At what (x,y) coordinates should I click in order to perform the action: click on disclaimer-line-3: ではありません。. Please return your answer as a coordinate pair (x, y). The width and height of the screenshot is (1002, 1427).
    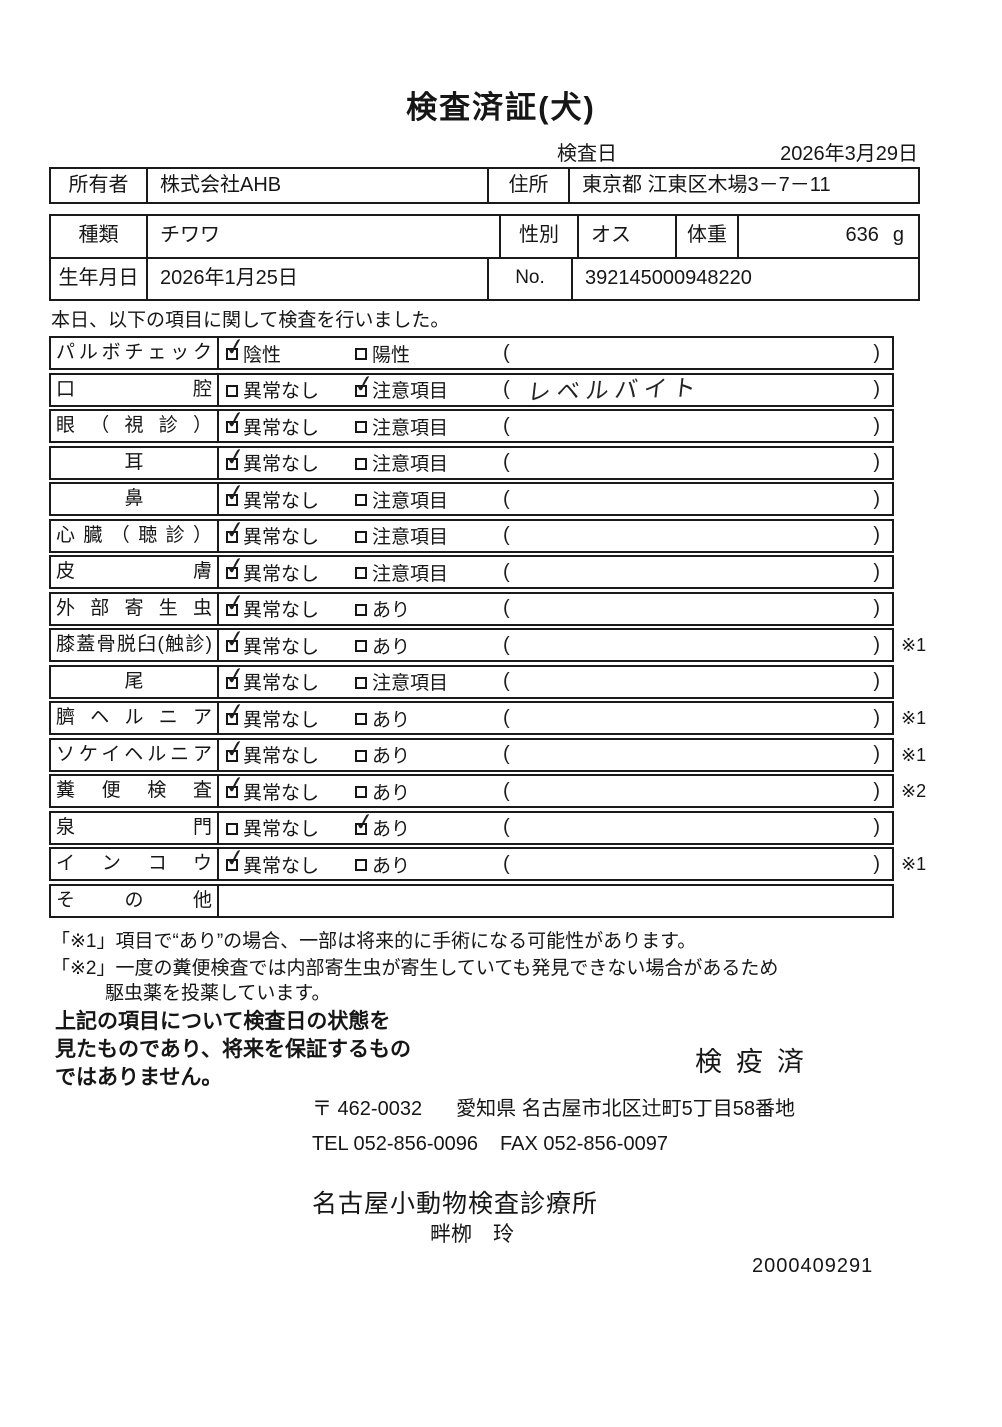
    Looking at the image, I should click on (139, 1077).